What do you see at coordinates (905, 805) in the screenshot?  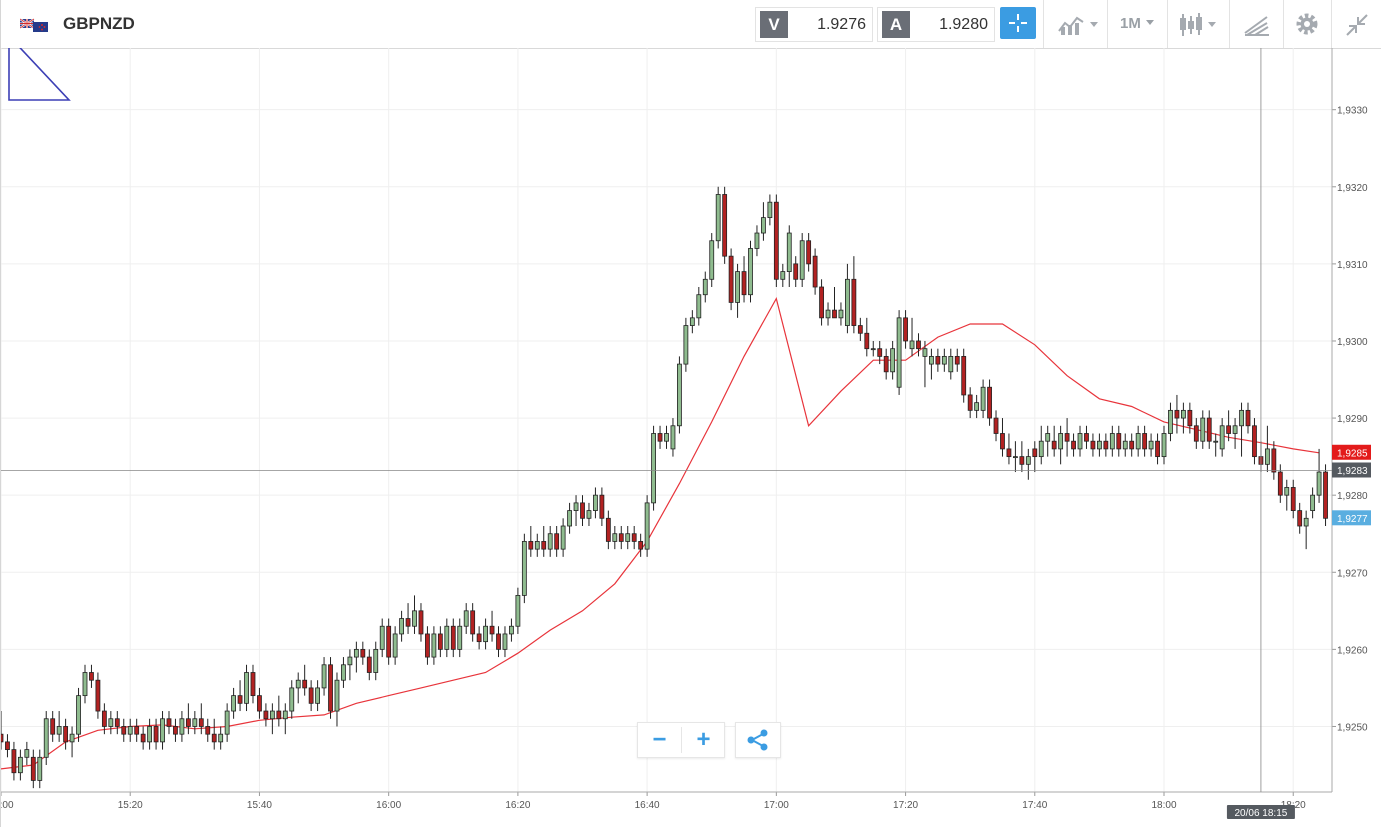 I see `x-tick-label: 17:20` at bounding box center [905, 805].